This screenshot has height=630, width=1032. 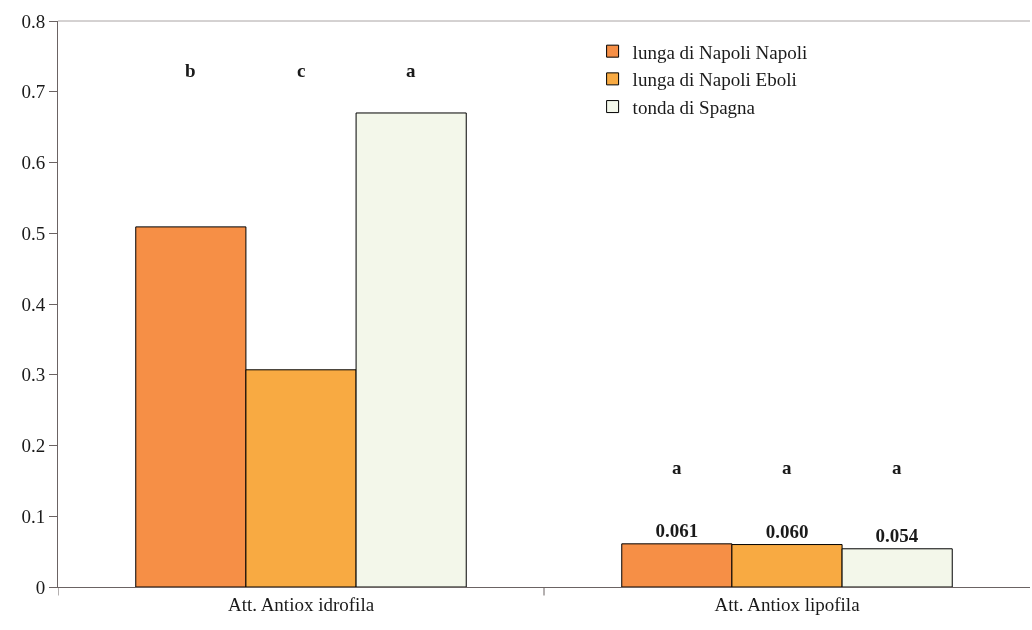 I want to click on annotation: c, so click(x=301, y=70).